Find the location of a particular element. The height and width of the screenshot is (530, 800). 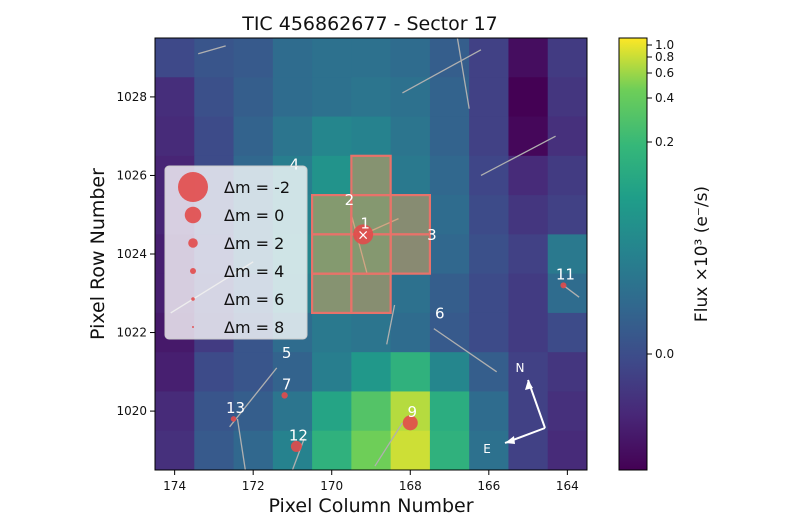

x-tick-label: 170 is located at coordinates (331, 486).